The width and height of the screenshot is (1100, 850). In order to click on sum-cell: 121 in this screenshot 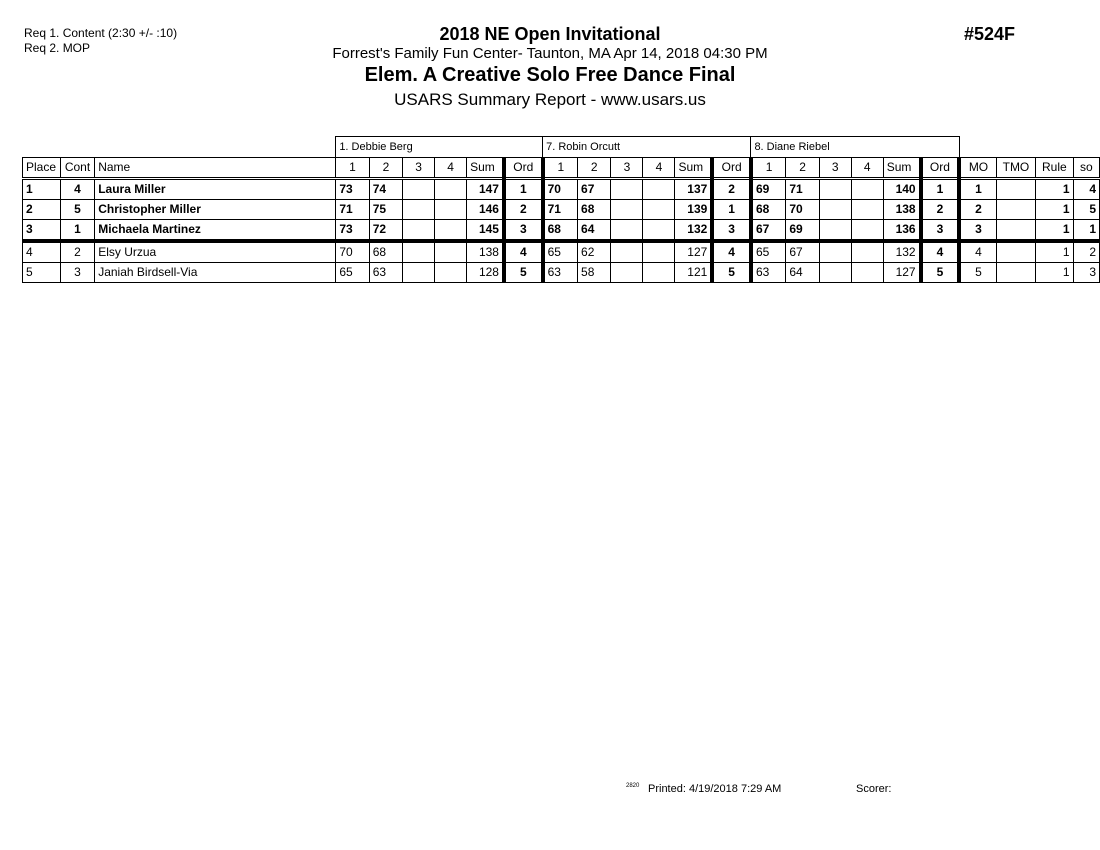, I will do `click(693, 272)`.